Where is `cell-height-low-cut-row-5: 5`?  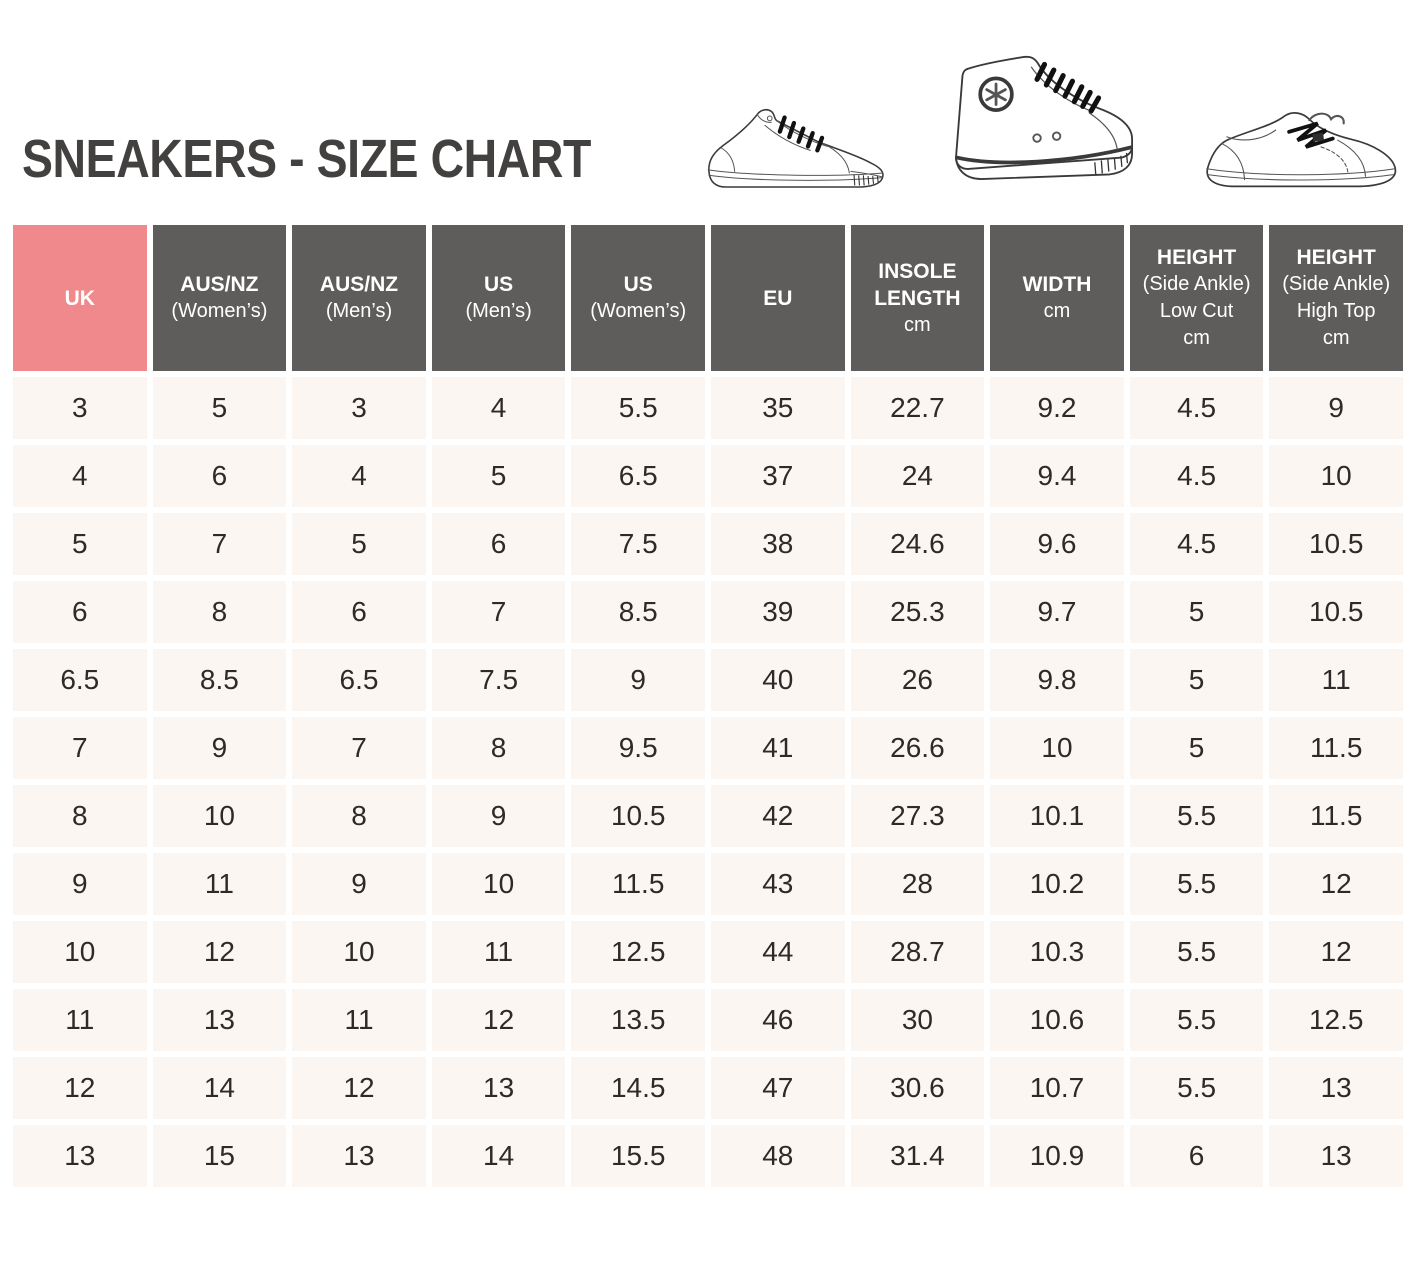 cell-height-low-cut-row-5: 5 is located at coordinates (1196, 680).